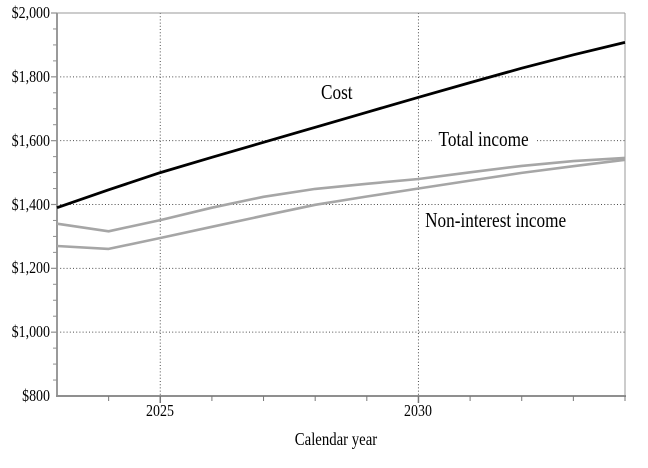 This screenshot has height=468, width=648. I want to click on series-label-non-interest-income: Non-interest income, so click(496, 220).